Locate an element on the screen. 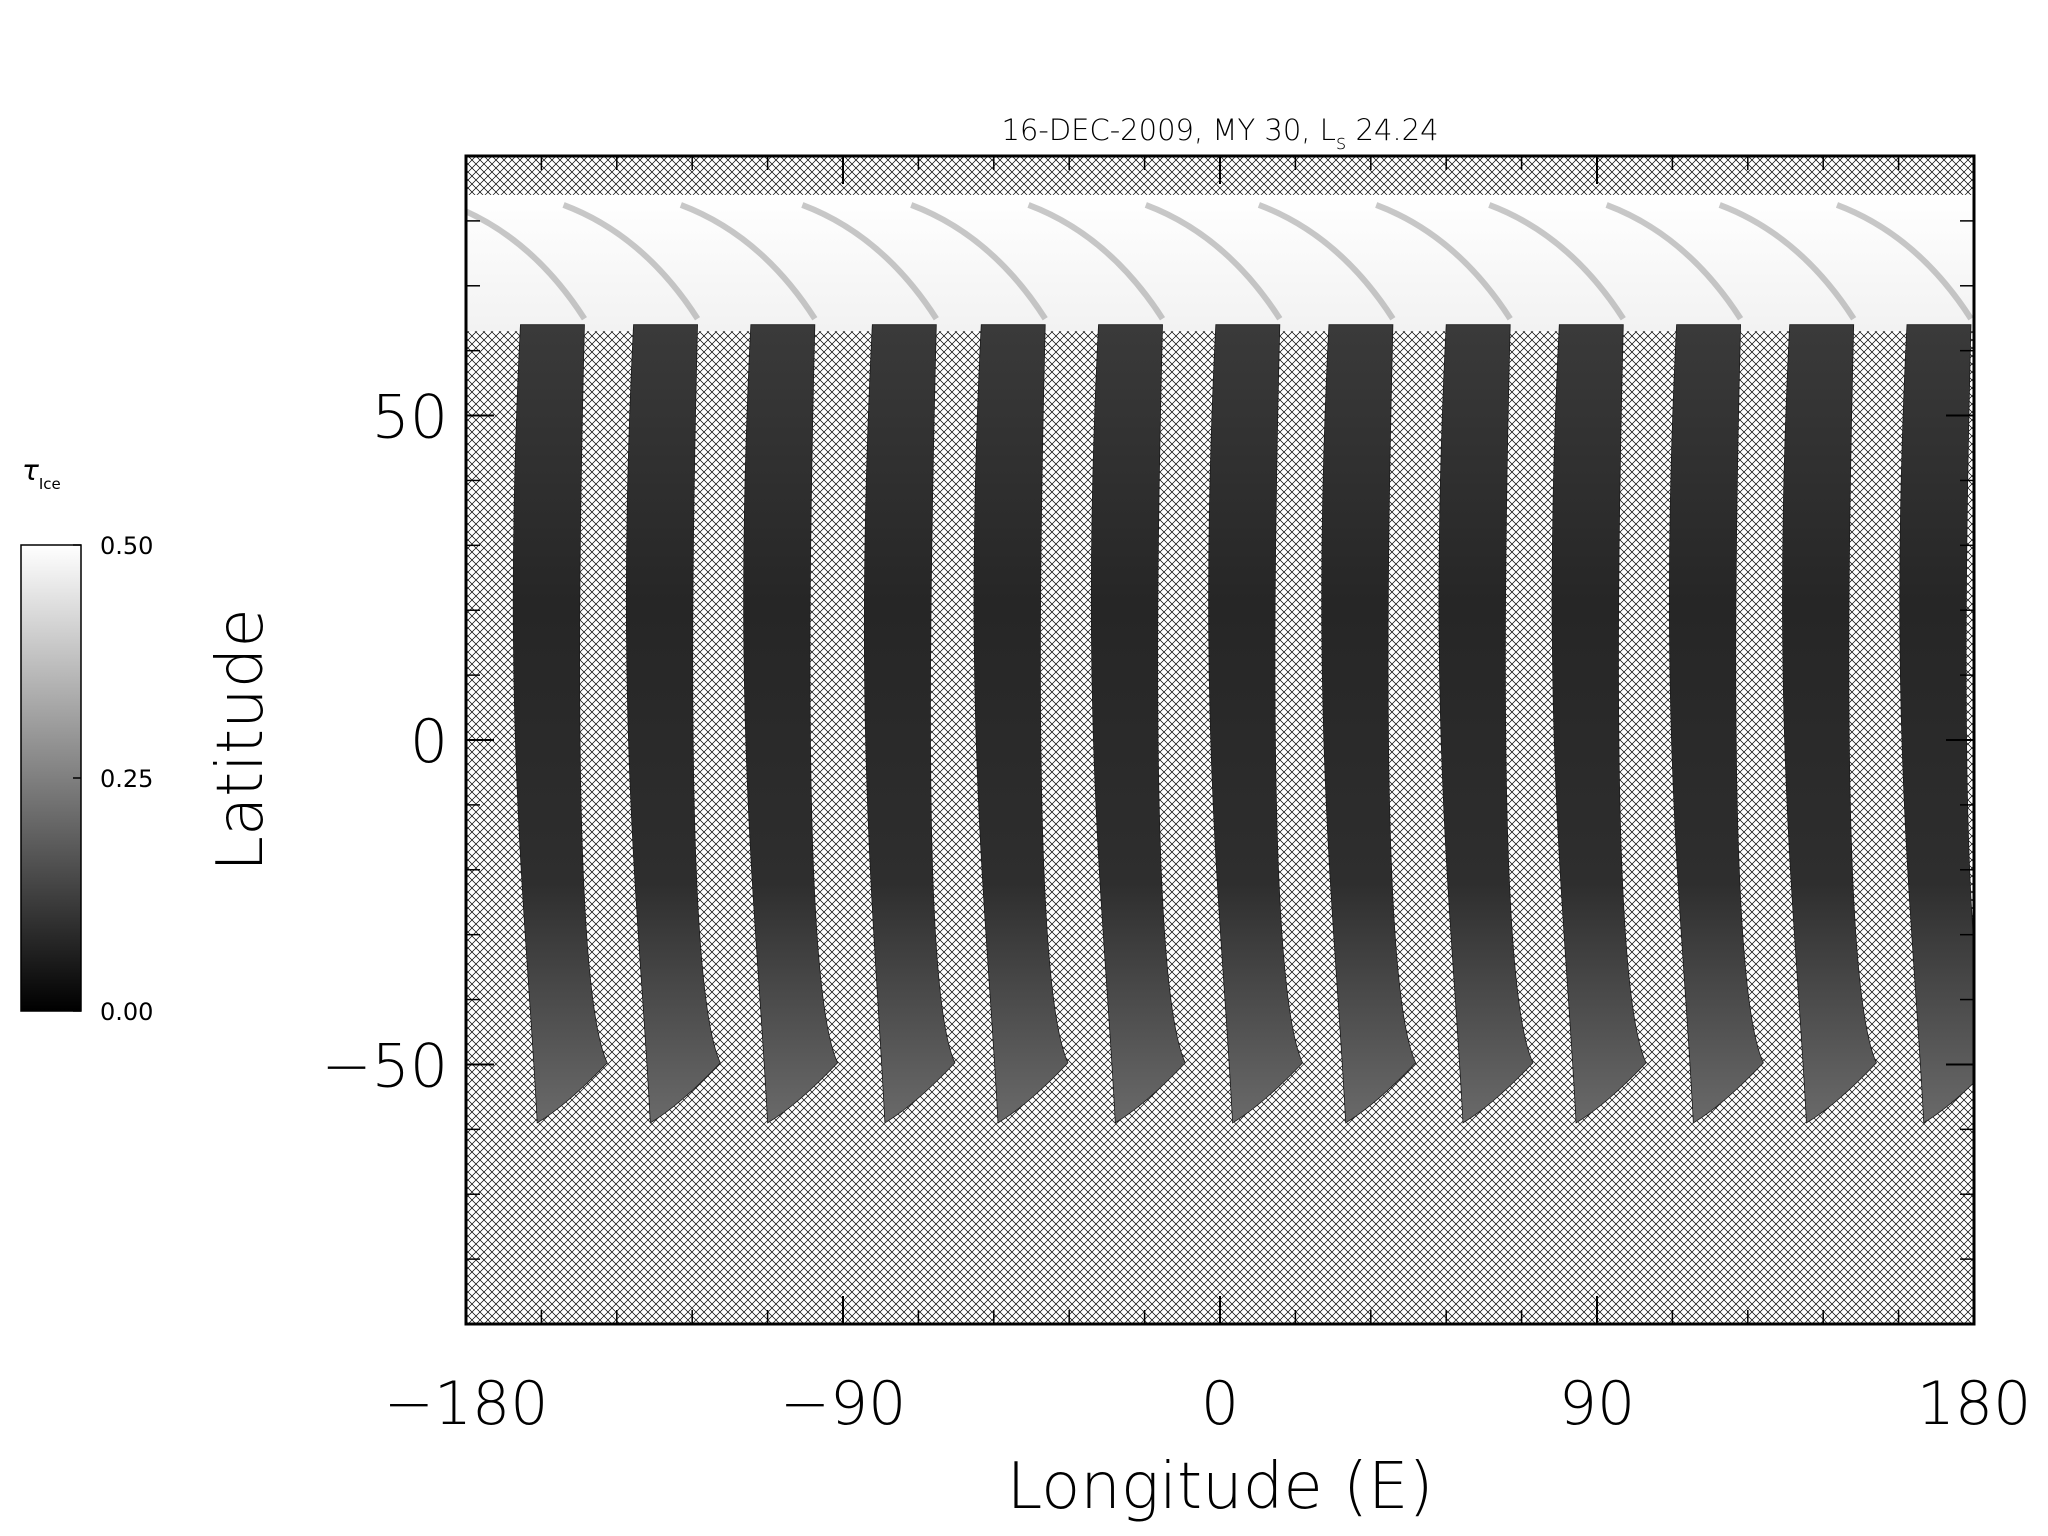  y-tick-label: 50 is located at coordinates (410, 418).